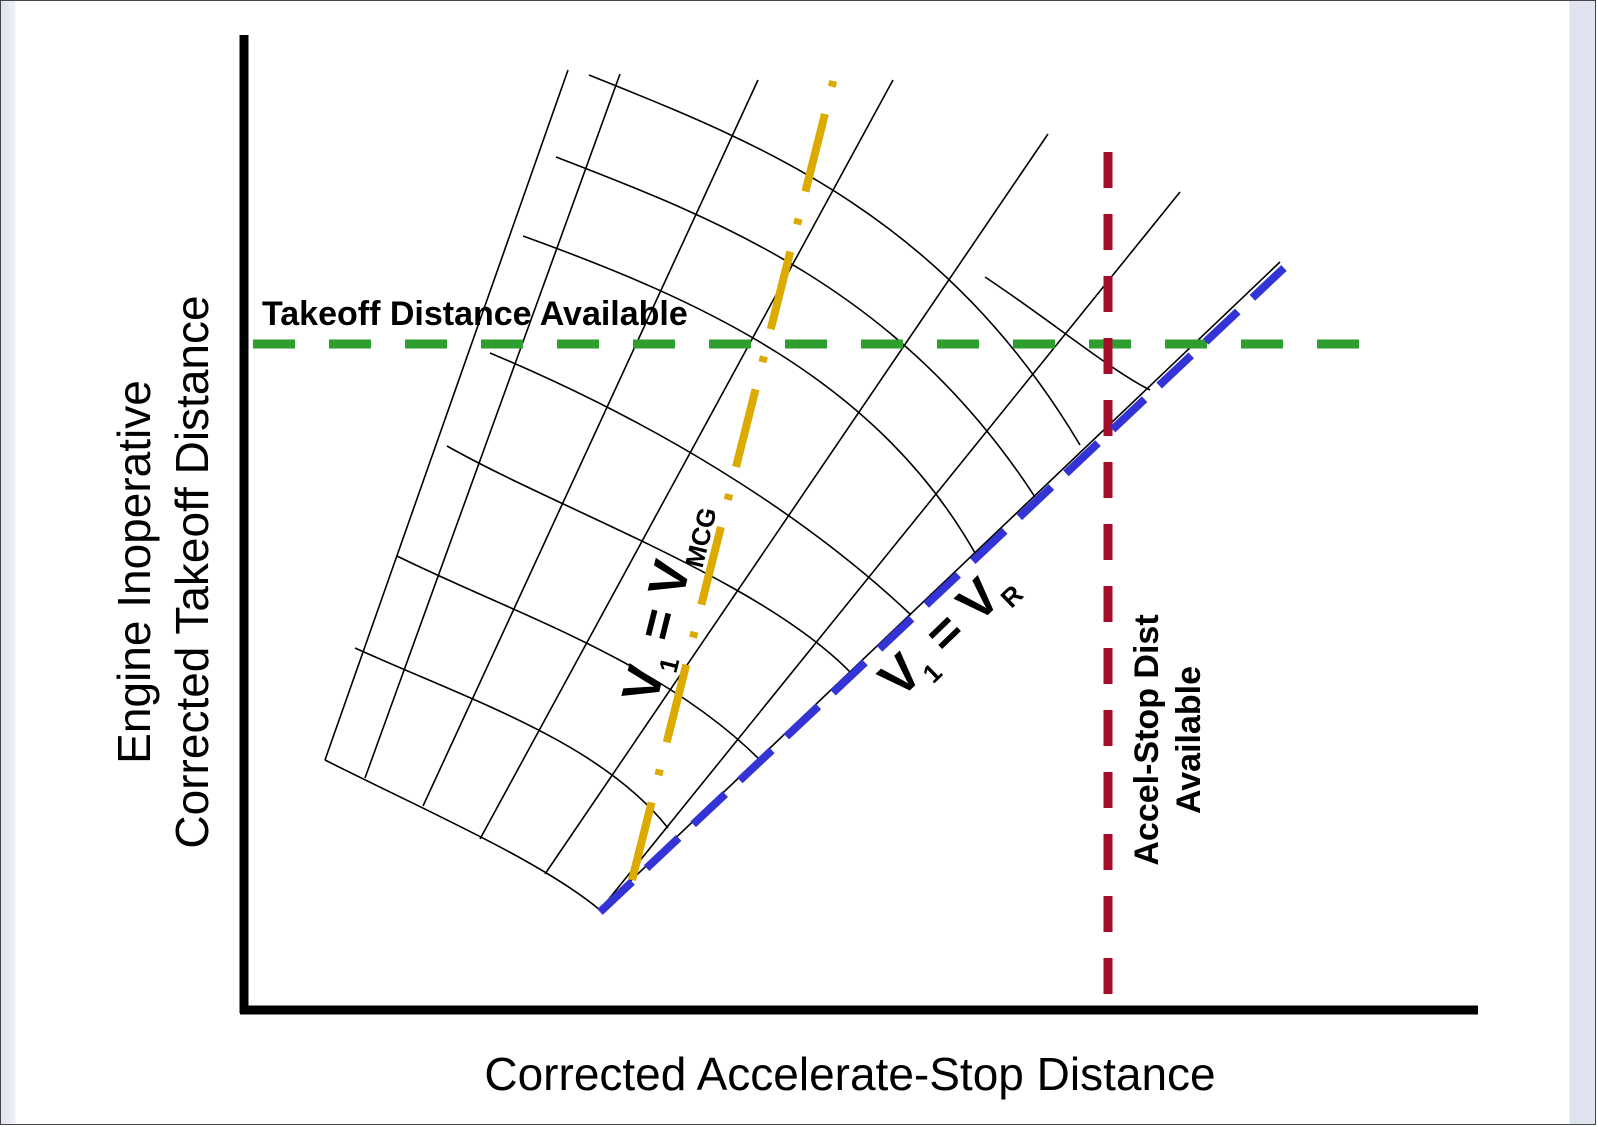 The image size is (1598, 1127). I want to click on y-axis-title-line1: Engine Inoperative, so click(134, 572).